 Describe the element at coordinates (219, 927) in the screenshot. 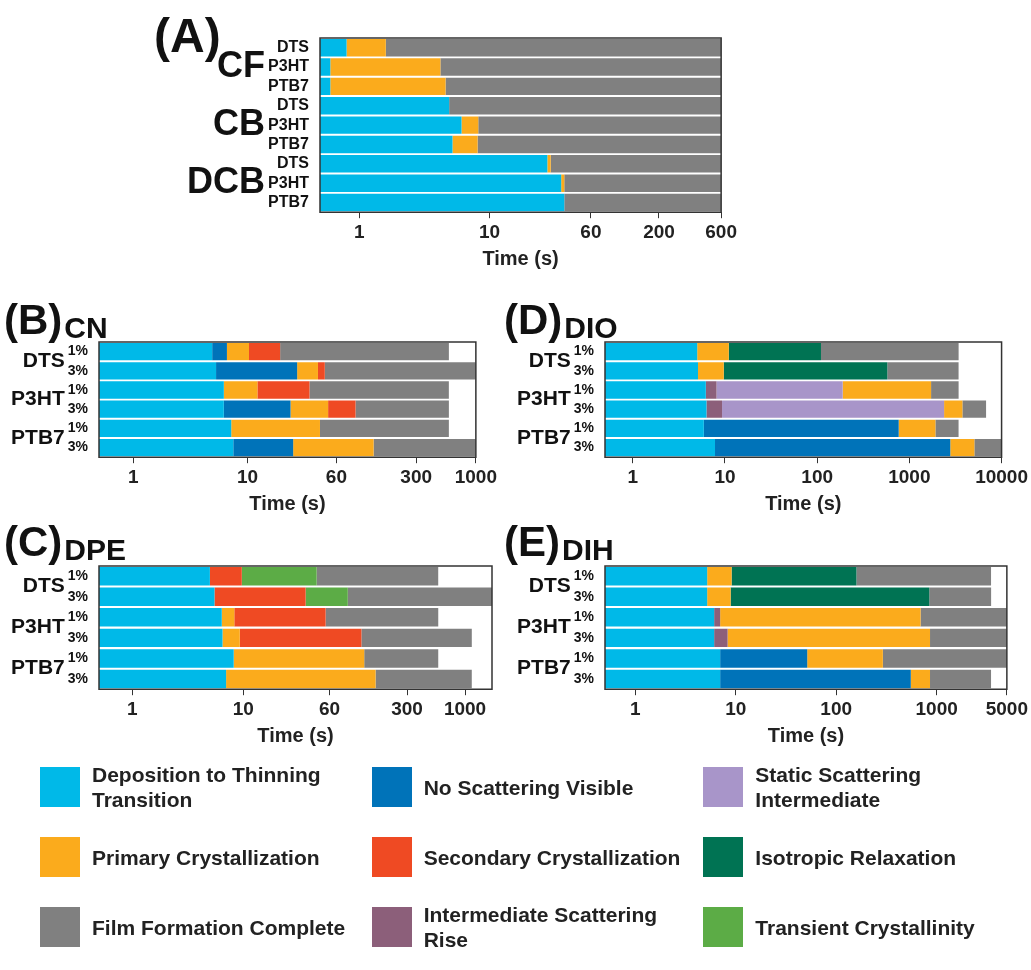

I see `legend-label: Film Formation Complete` at that location.